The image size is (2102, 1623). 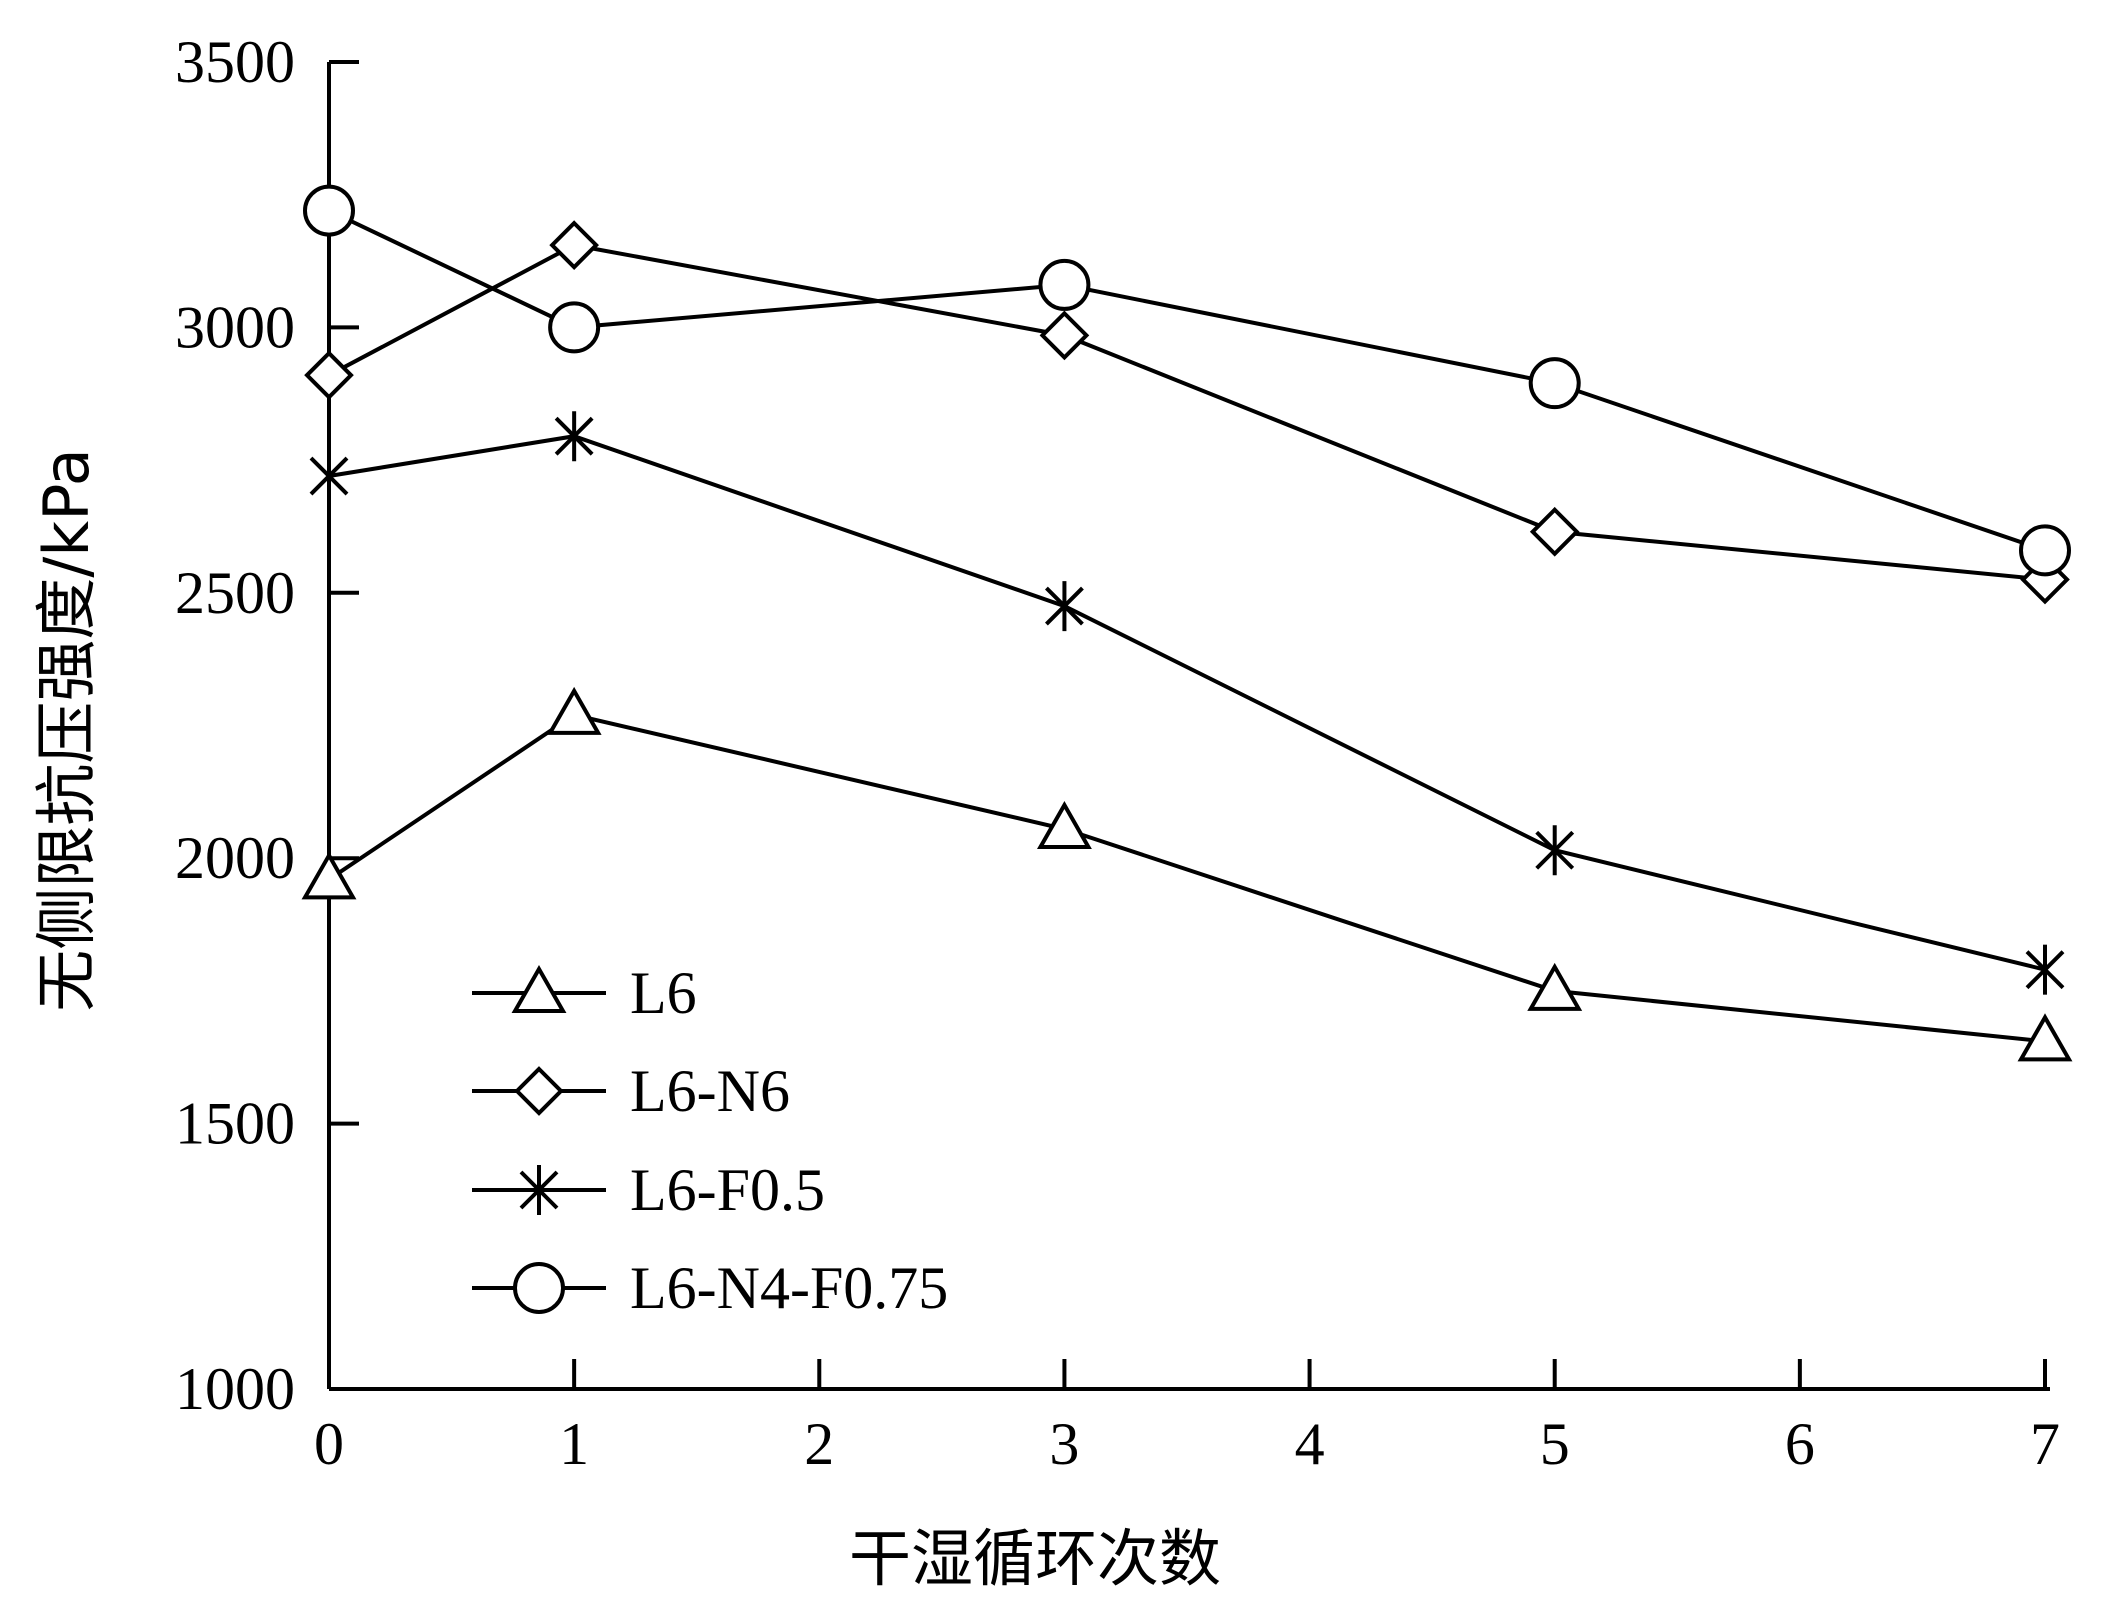 What do you see at coordinates (819, 1444) in the screenshot?
I see `x-tick-label: 2` at bounding box center [819, 1444].